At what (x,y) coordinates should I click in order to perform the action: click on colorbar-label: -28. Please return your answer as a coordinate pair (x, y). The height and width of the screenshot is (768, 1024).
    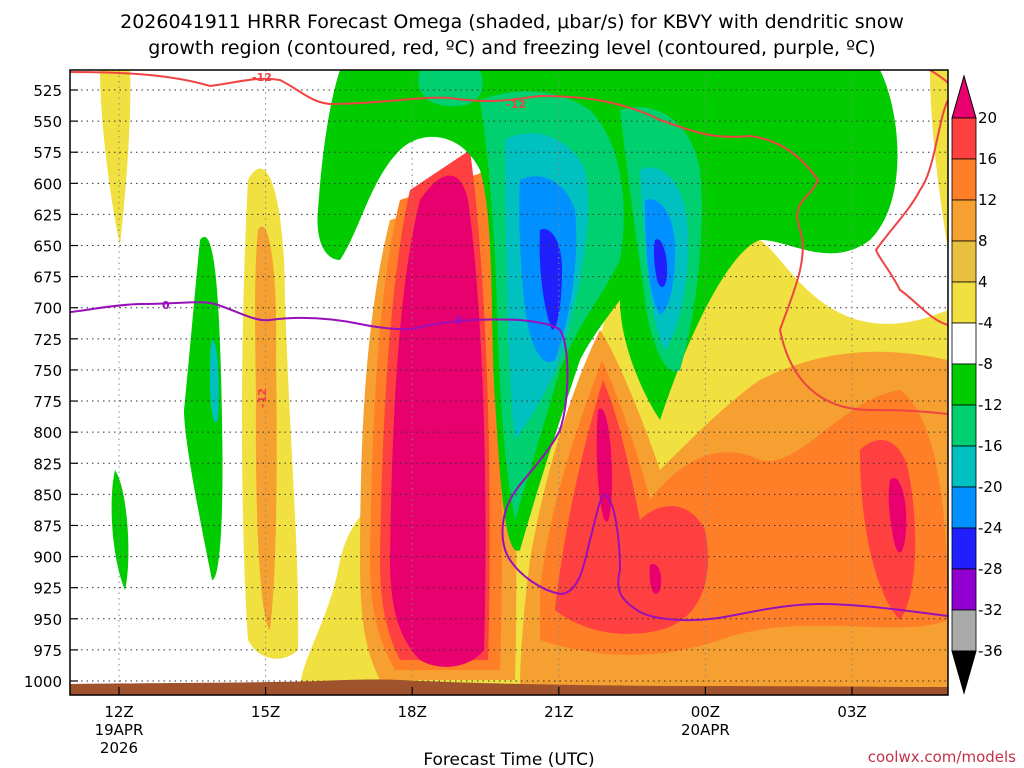
    Looking at the image, I should click on (990, 569).